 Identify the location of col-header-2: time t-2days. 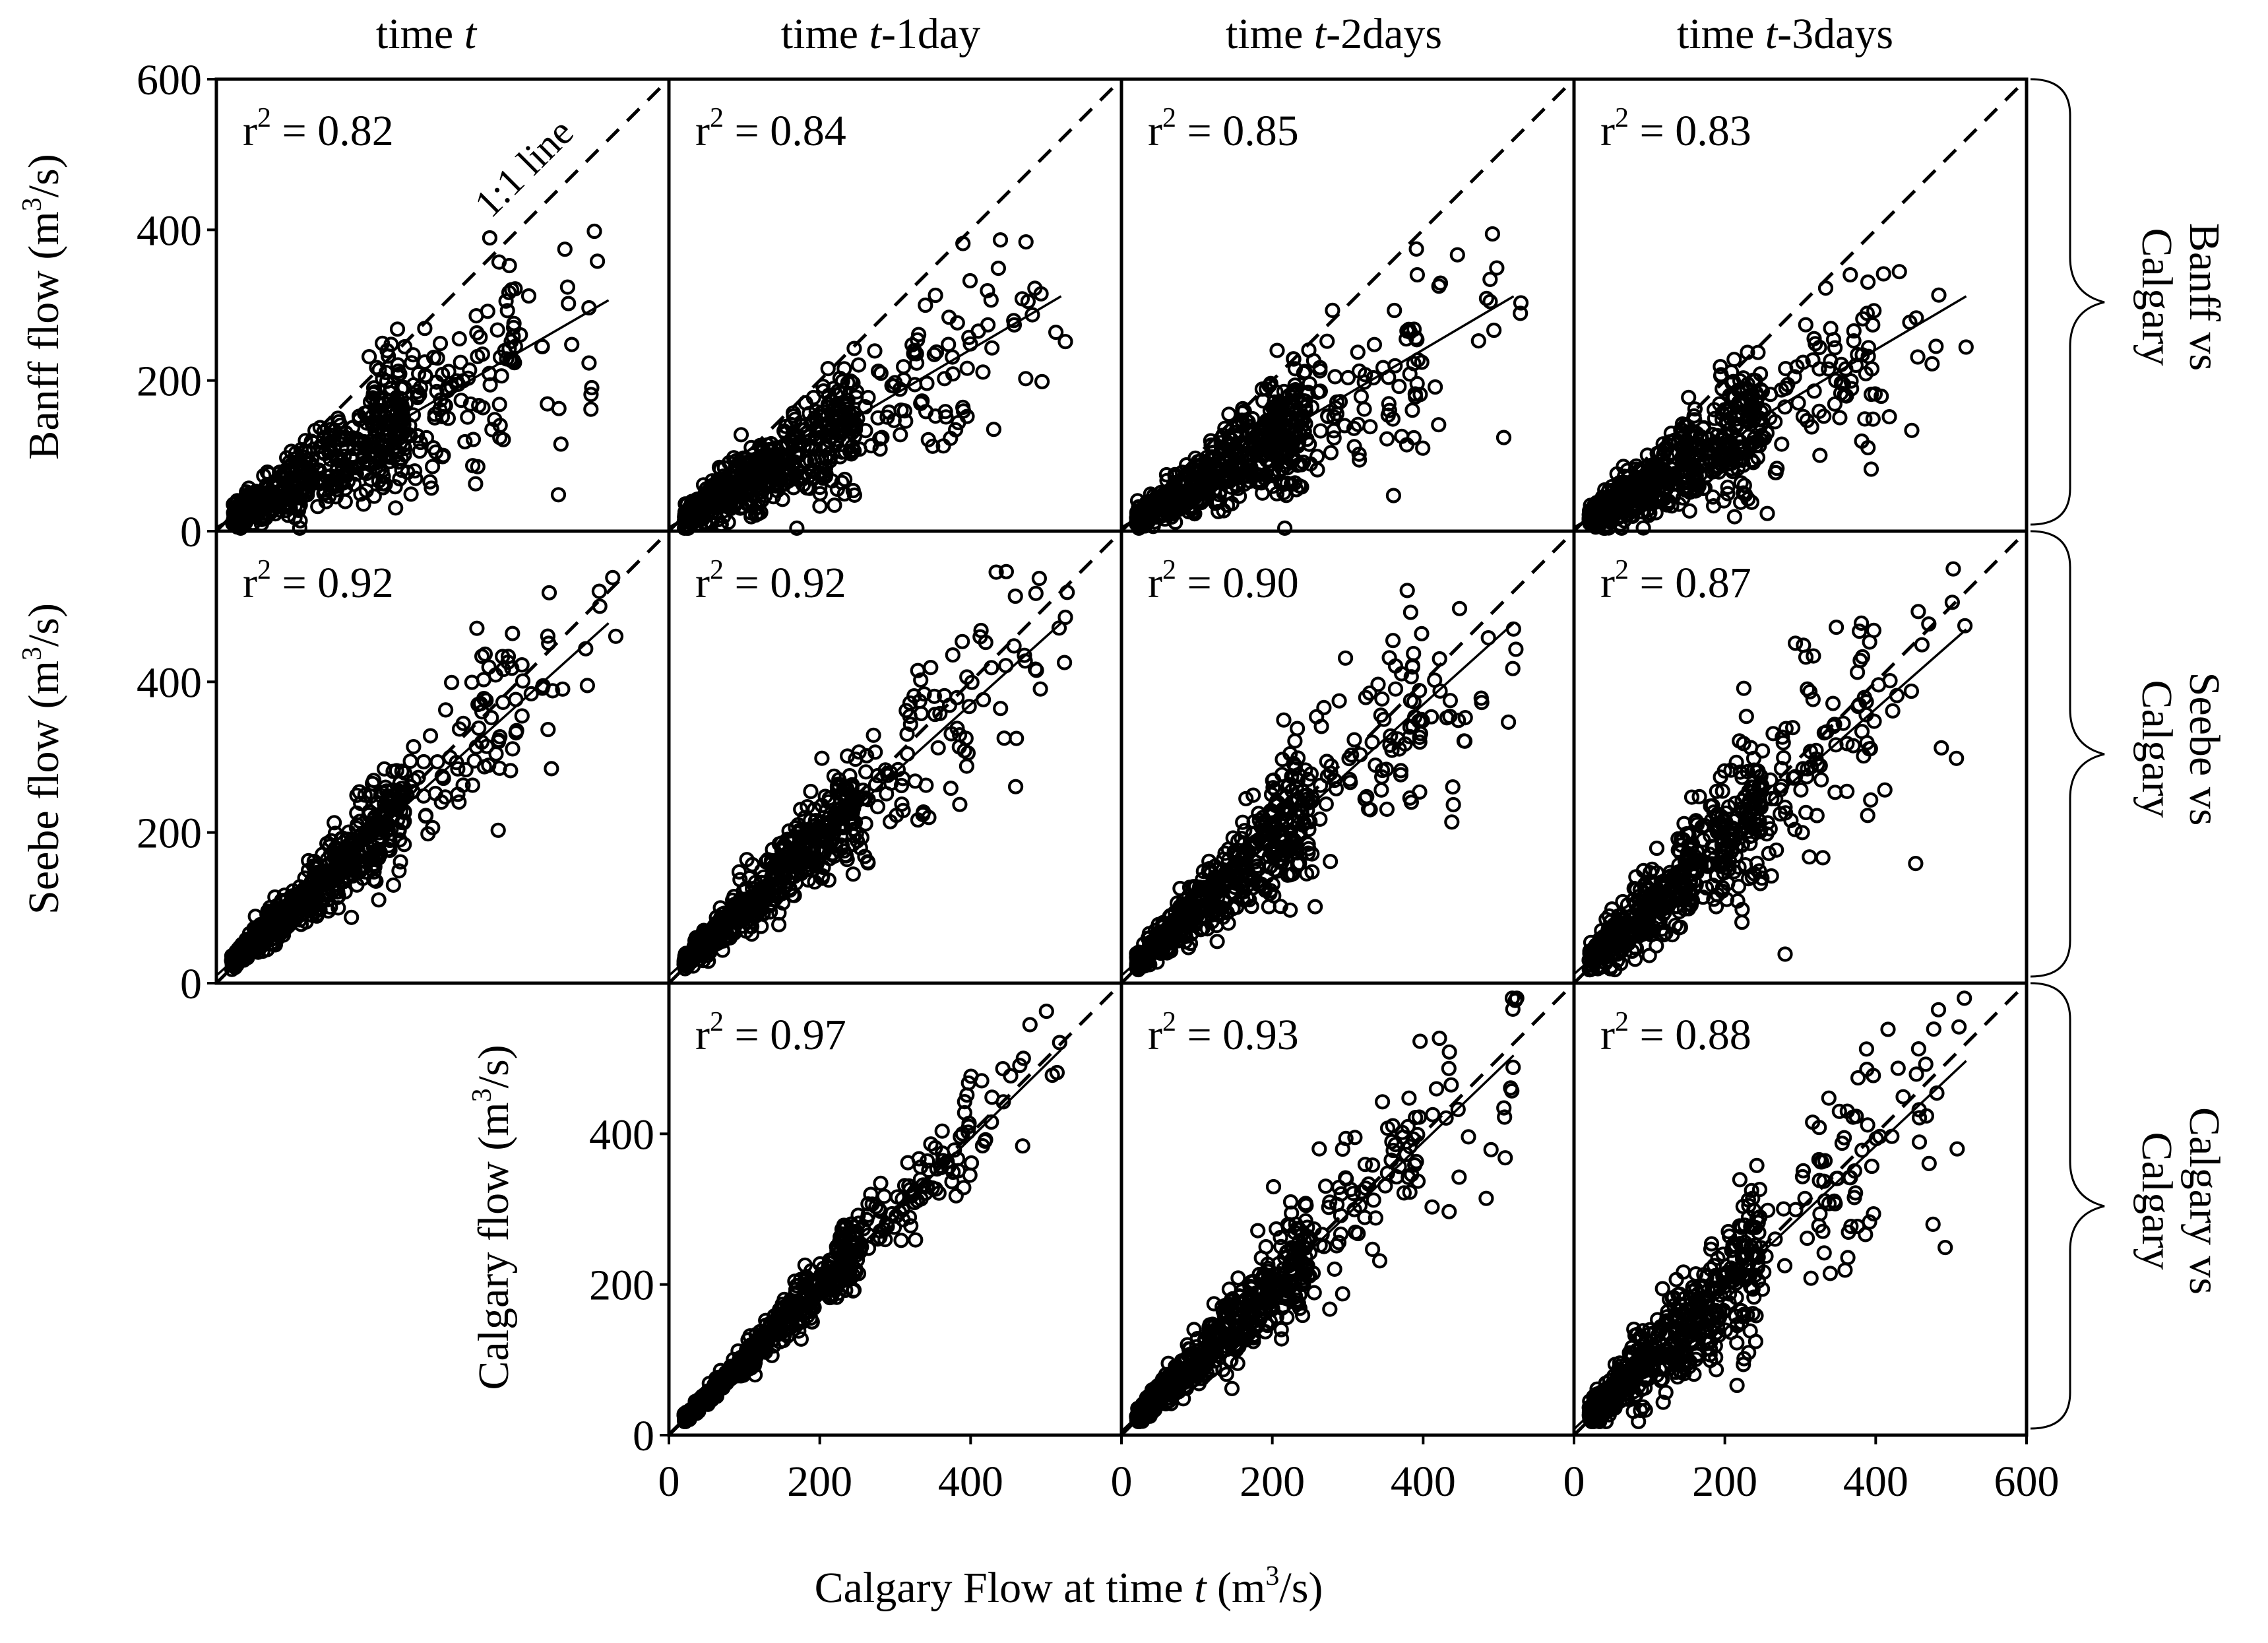
(1334, 34).